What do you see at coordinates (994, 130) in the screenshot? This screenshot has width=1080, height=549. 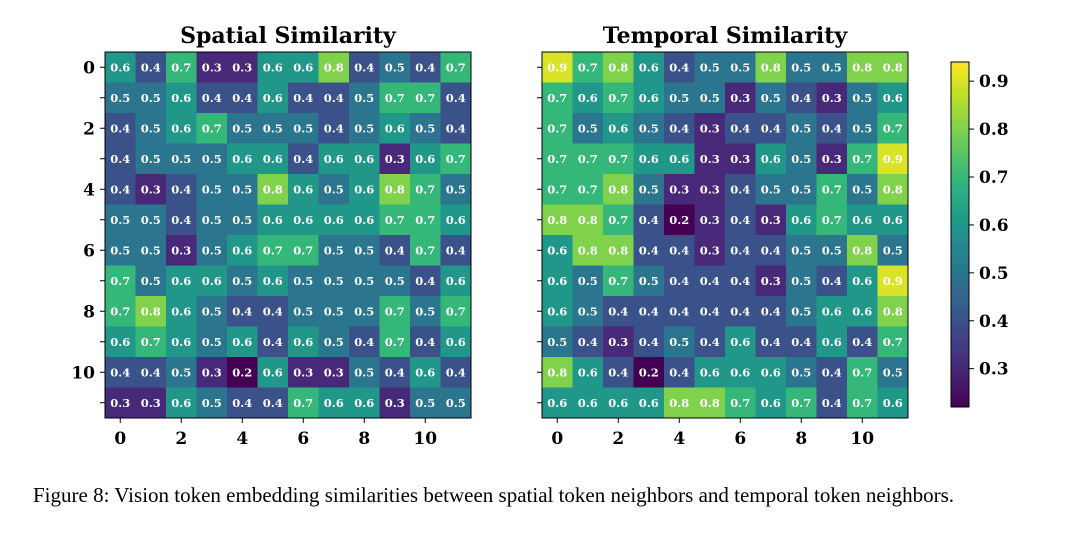 I see `colorbar-tick-label: 0.8` at bounding box center [994, 130].